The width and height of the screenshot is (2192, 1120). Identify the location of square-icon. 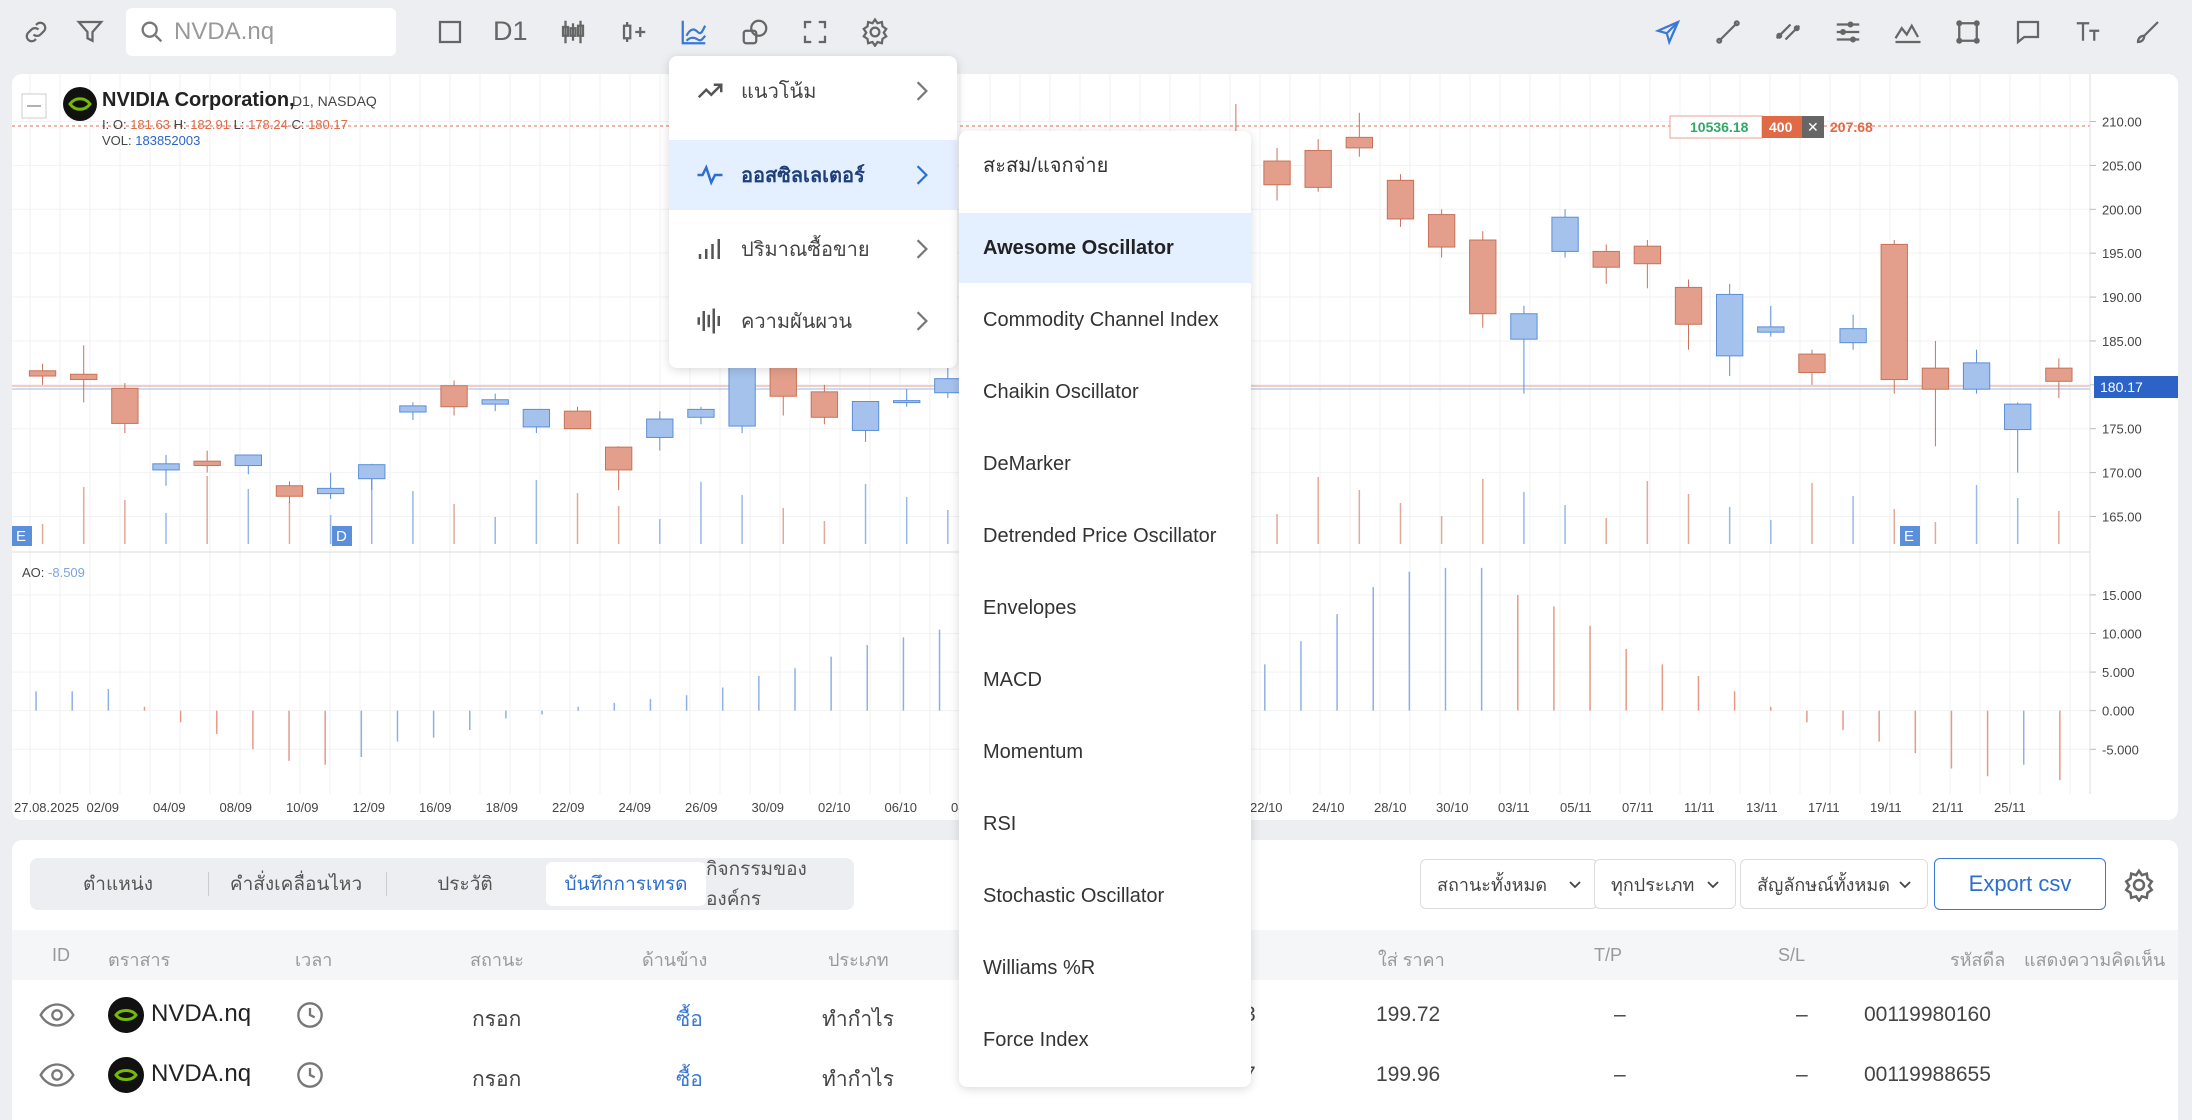
(450, 32).